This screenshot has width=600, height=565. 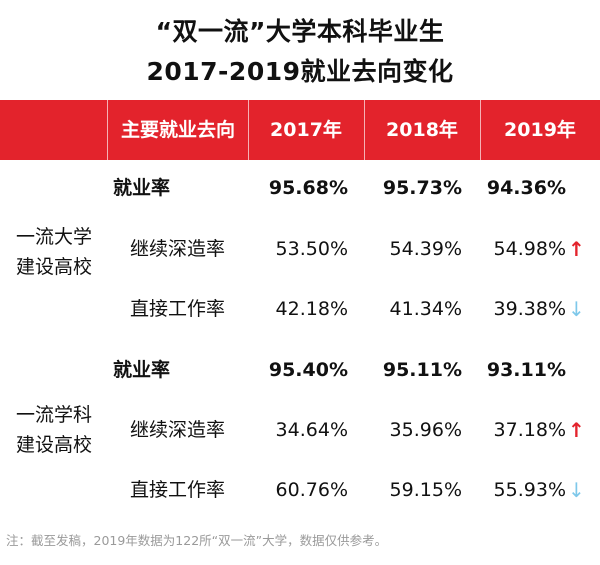 What do you see at coordinates (311, 309) in the screenshot?
I see `value-2017: 42.18%` at bounding box center [311, 309].